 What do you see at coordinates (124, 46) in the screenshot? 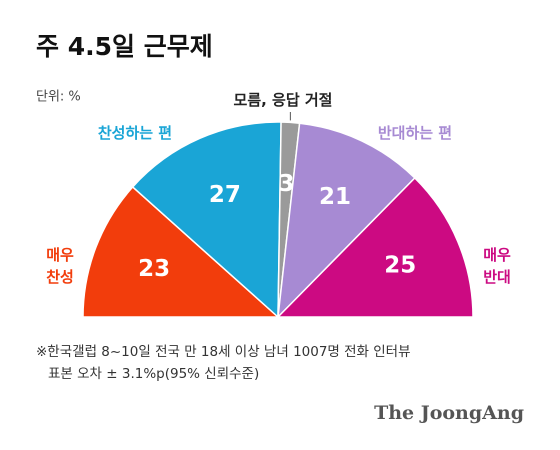
I see `chart-title: 주 4.5일 근무제` at bounding box center [124, 46].